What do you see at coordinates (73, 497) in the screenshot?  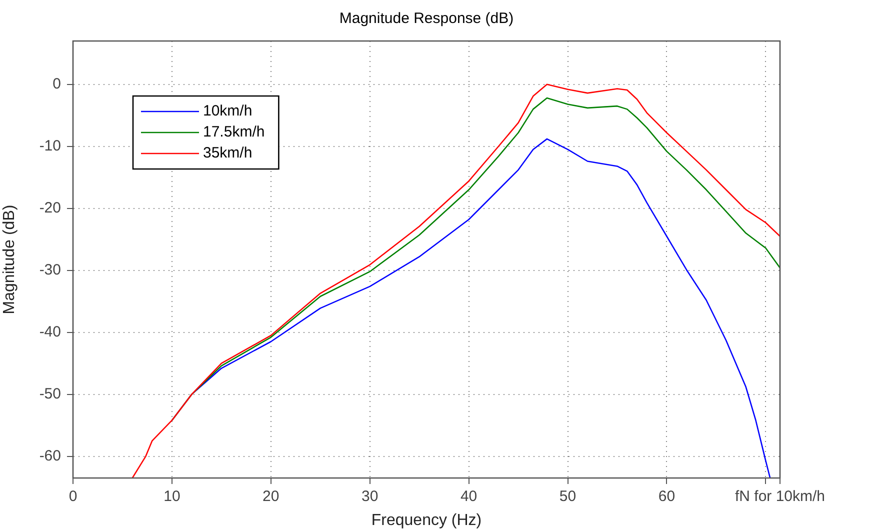 I see `x-tick-label: 0` at bounding box center [73, 497].